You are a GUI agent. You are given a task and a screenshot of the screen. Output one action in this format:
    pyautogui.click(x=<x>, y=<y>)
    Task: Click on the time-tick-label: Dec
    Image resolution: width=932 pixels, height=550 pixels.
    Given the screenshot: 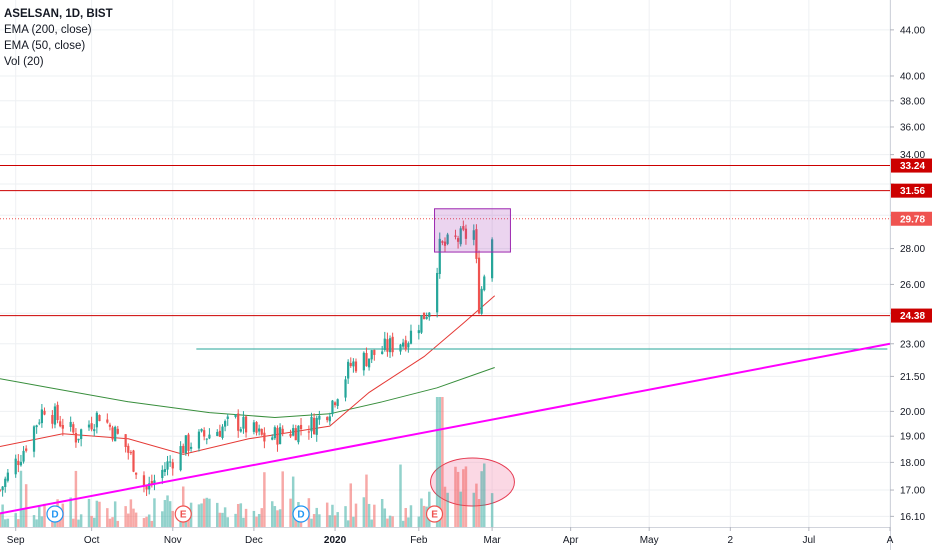 What is the action you would take?
    pyautogui.click(x=254, y=540)
    